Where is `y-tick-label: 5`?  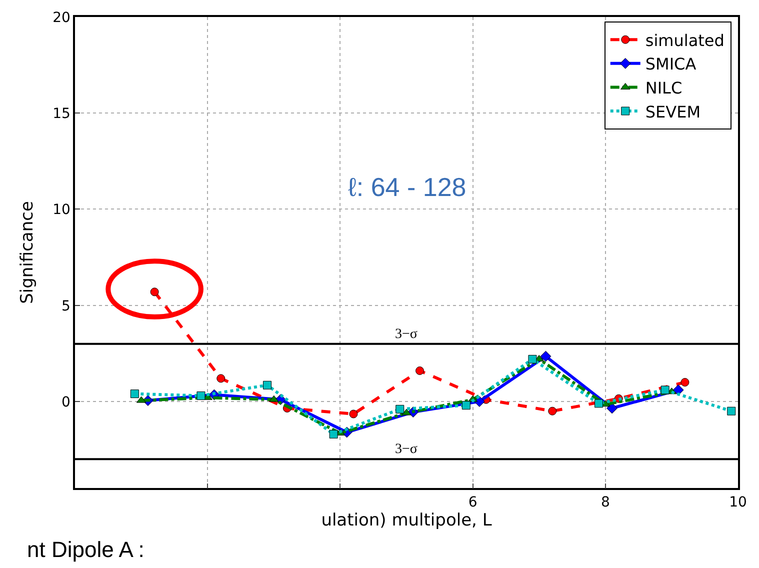 y-tick-label: 5 is located at coordinates (66, 306).